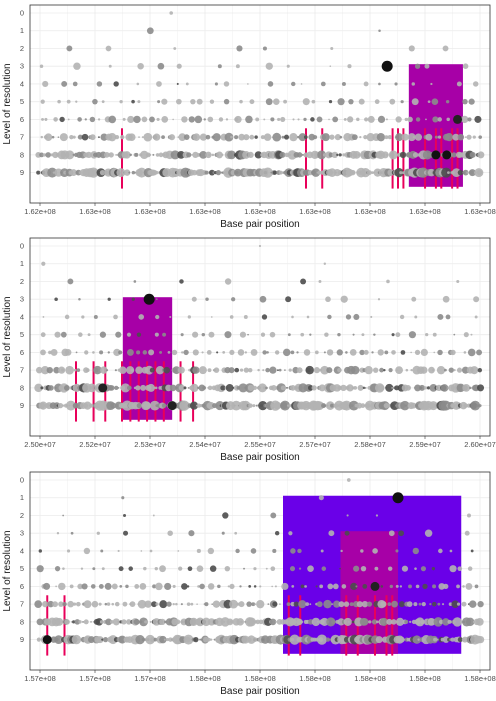  I want to click on x-tick-label: 1.57e+08, so click(40, 678).